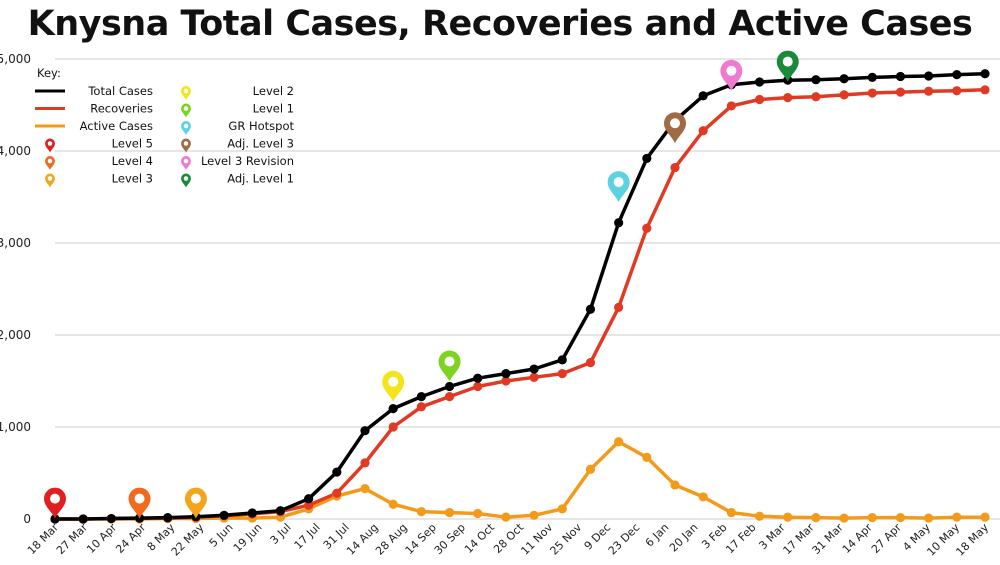  What do you see at coordinates (15, 289) in the screenshot?
I see `y-axis-ticks: 0 1,000 2,000 3,000 4,000 5,000` at bounding box center [15, 289].